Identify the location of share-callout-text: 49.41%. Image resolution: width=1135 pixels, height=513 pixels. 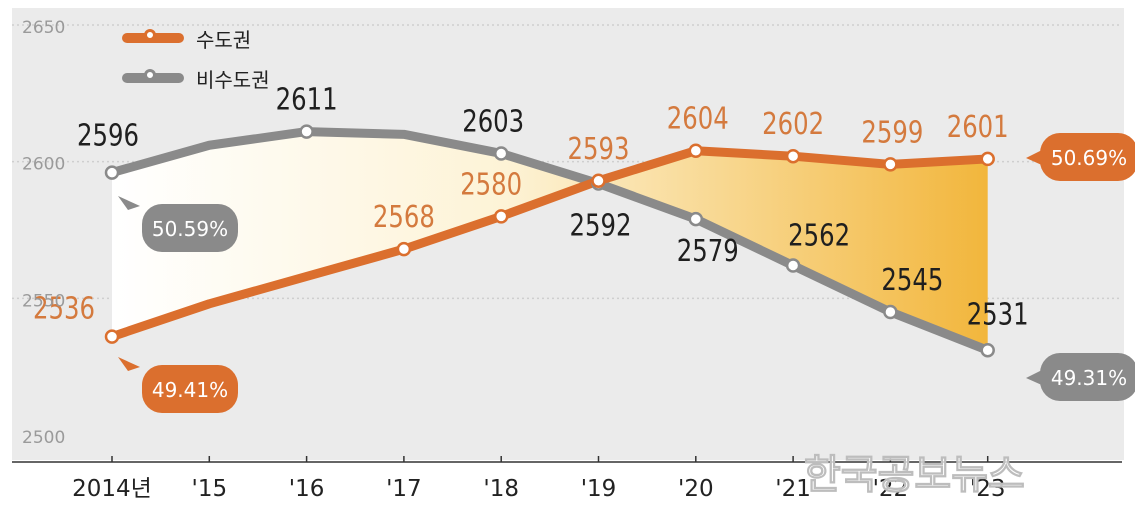
(190, 390).